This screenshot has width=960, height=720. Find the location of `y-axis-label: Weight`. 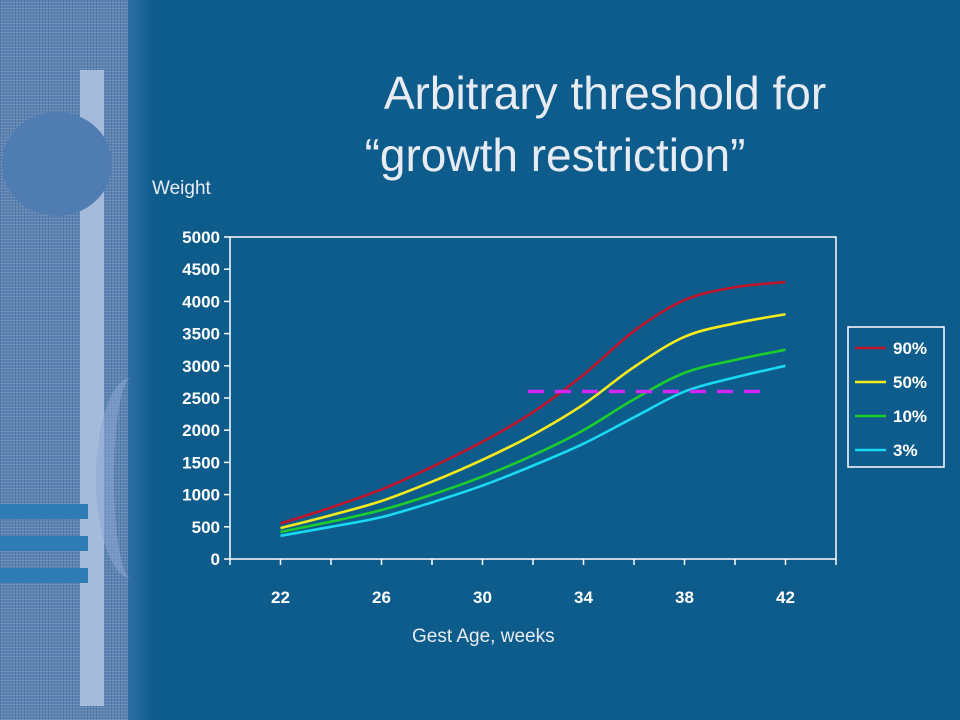

y-axis-label: Weight is located at coordinates (181, 188).